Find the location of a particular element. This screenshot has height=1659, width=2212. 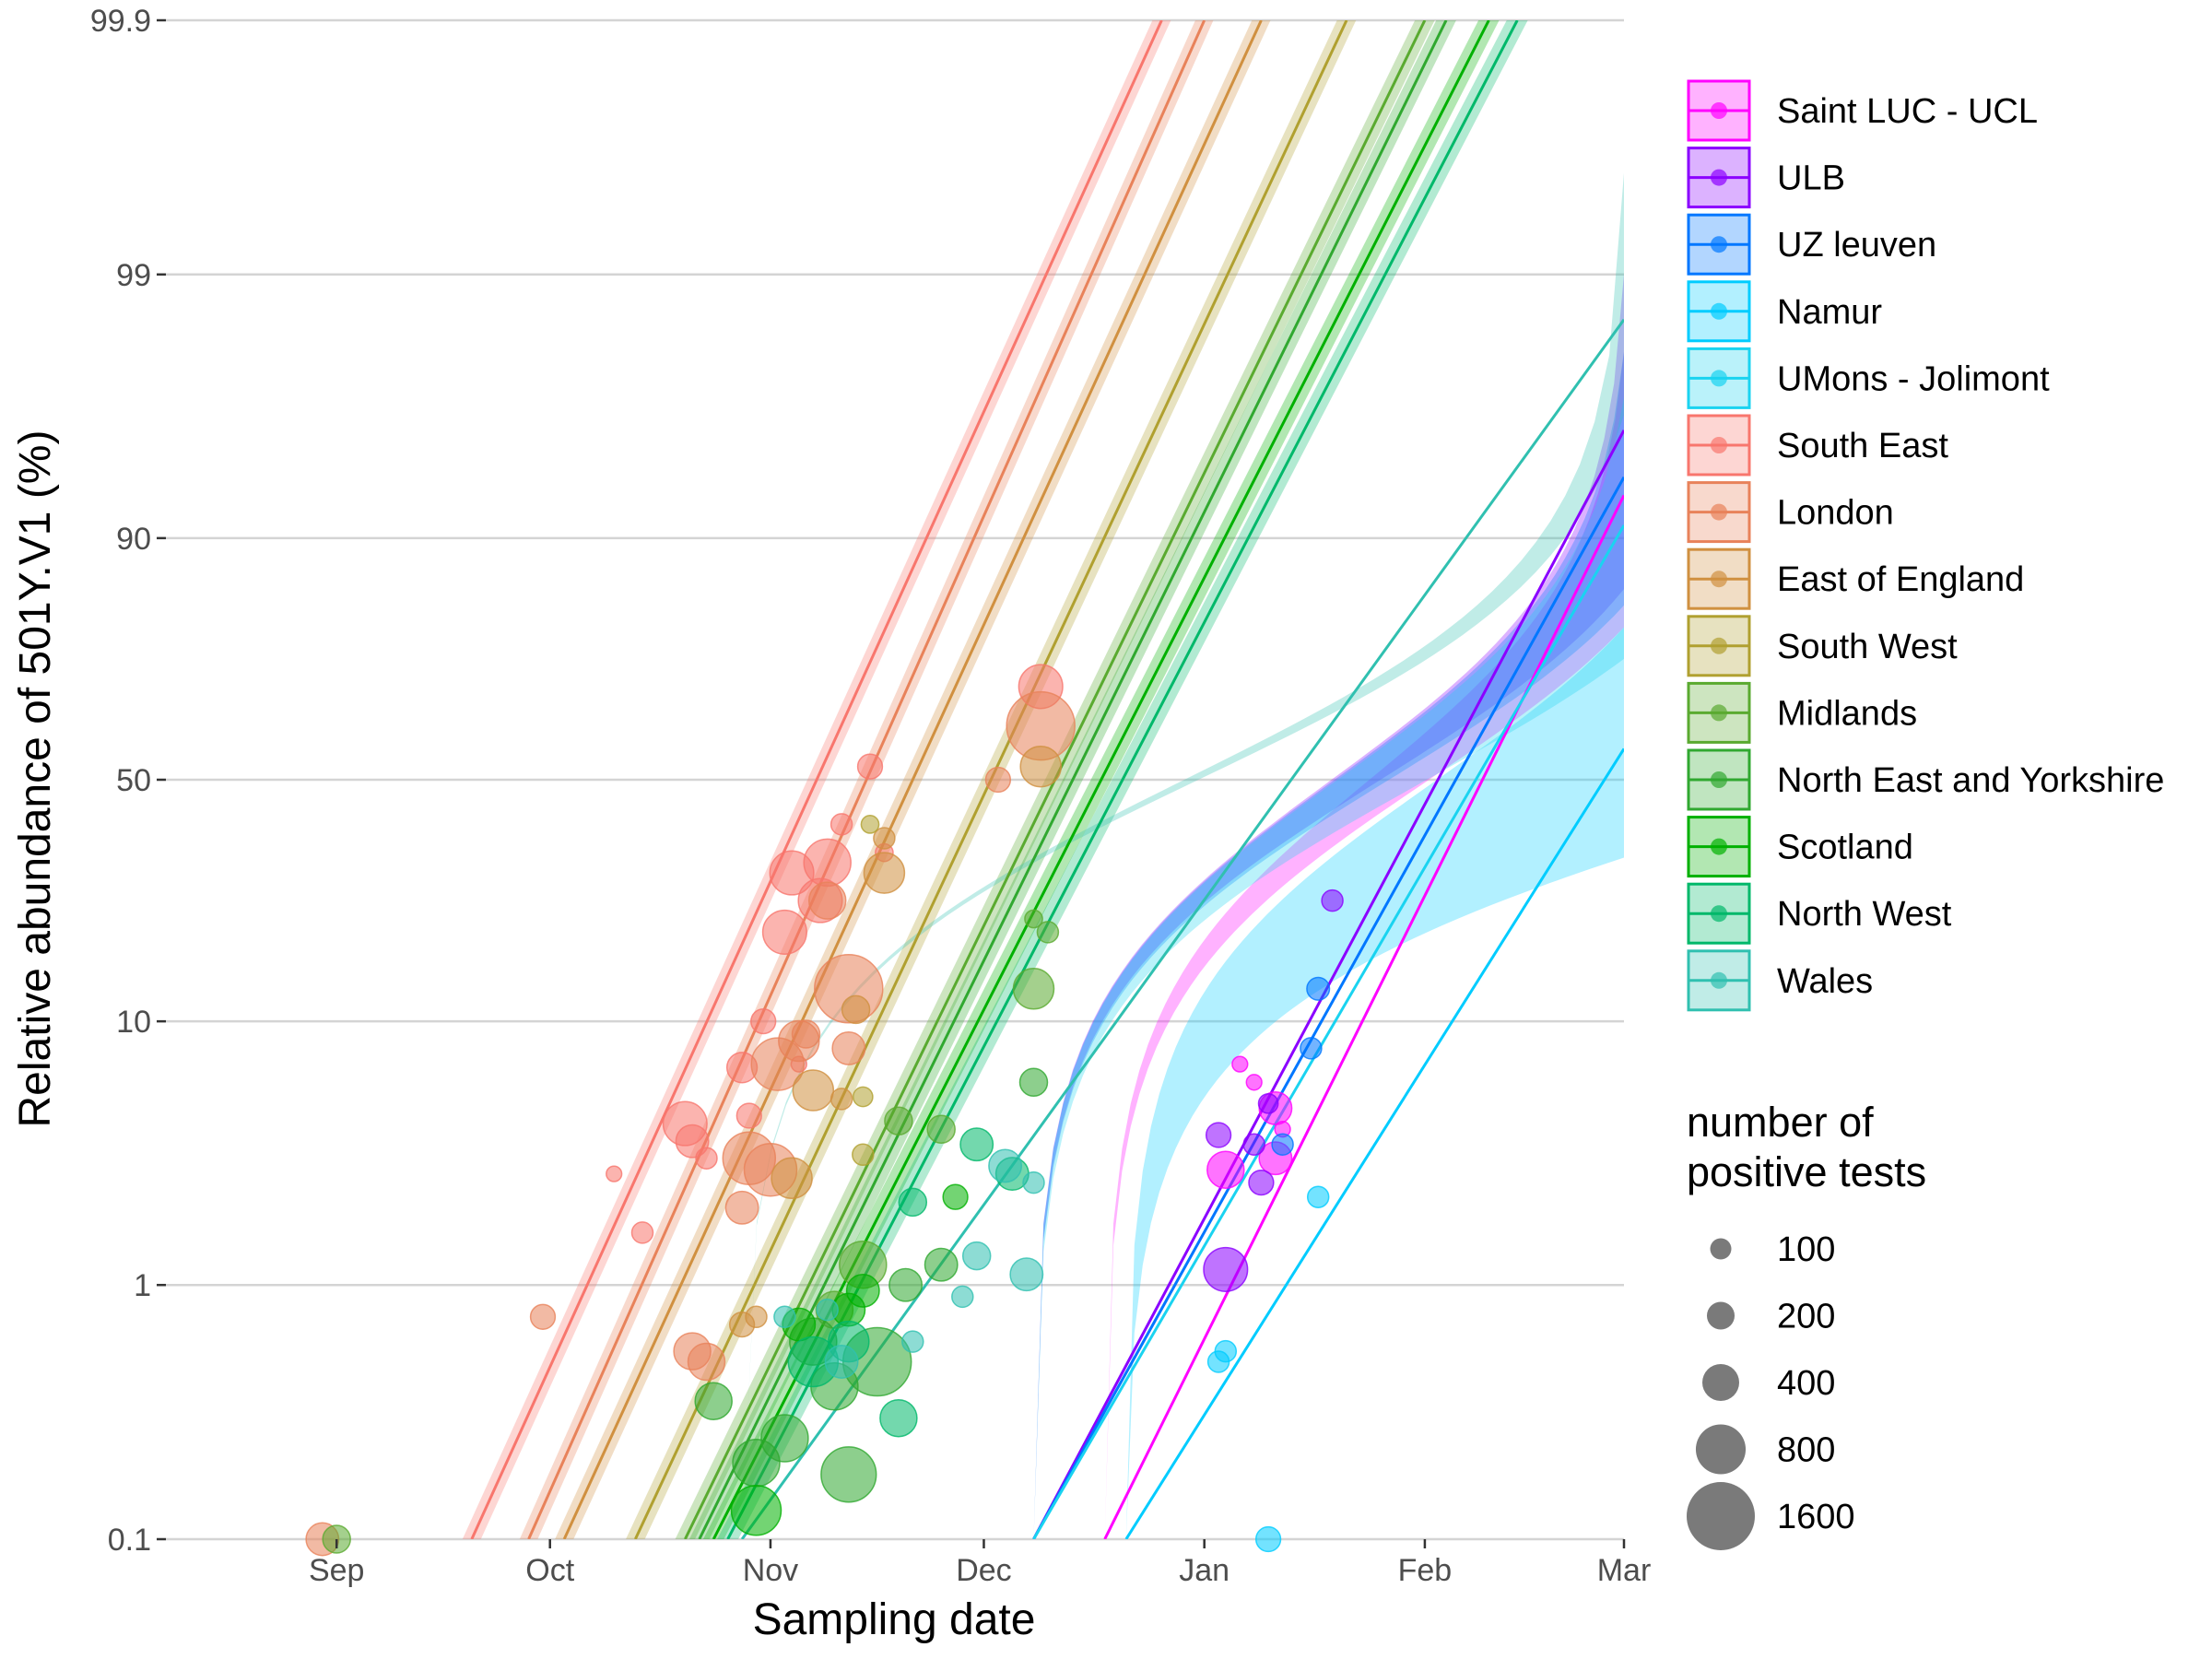

legend-label: Saint LUC - UCL is located at coordinates (1907, 111).